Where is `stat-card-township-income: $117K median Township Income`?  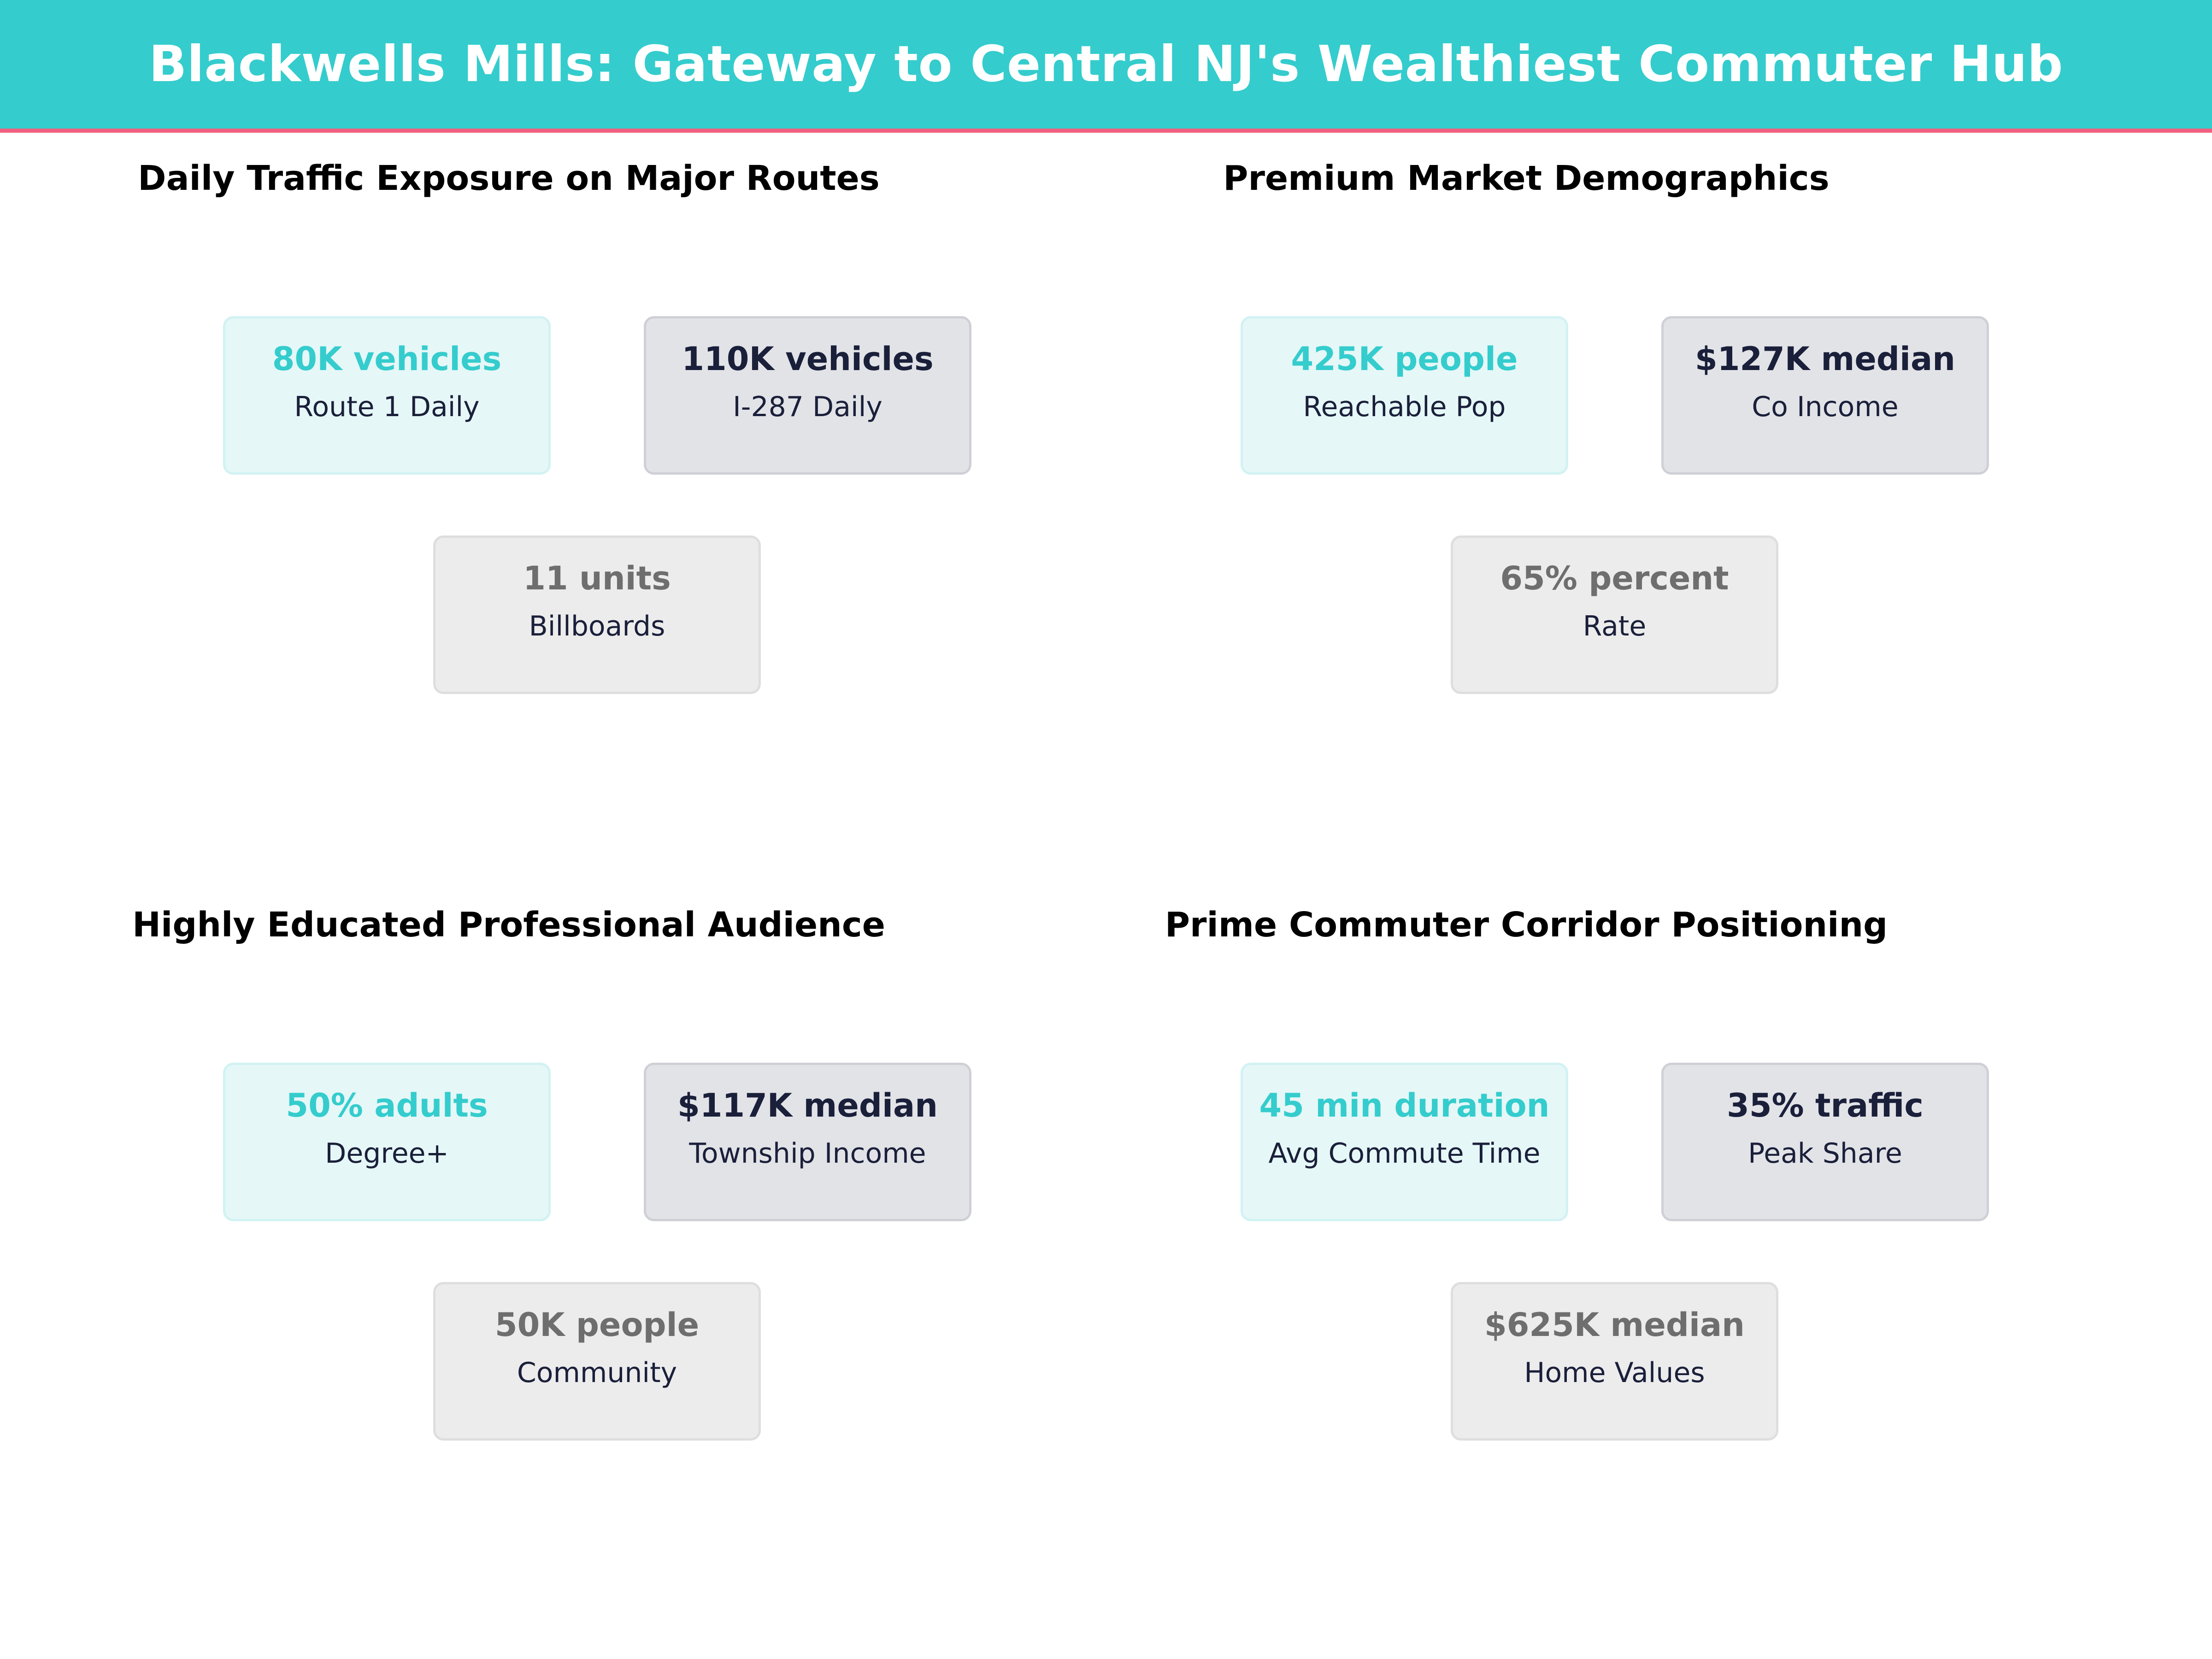 stat-card-township-income: $117K median Township Income is located at coordinates (807, 1142).